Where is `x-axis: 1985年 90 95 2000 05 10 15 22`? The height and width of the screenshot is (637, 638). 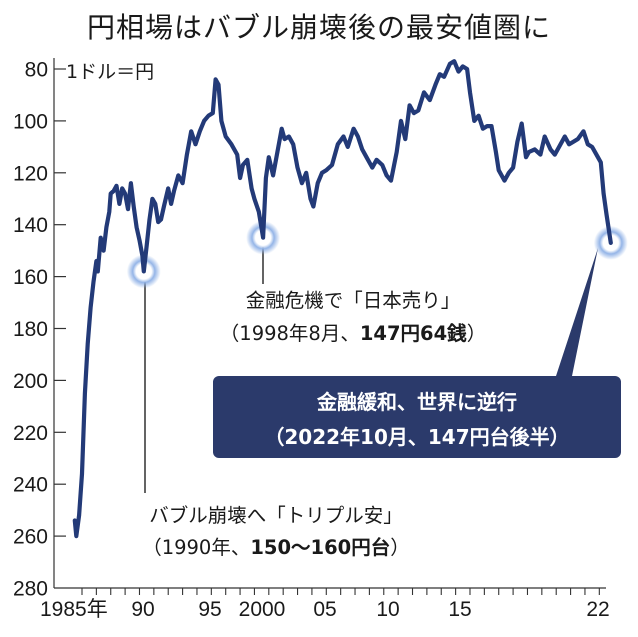 x-axis: 1985年 90 95 2000 05 10 15 22 is located at coordinates (325, 604).